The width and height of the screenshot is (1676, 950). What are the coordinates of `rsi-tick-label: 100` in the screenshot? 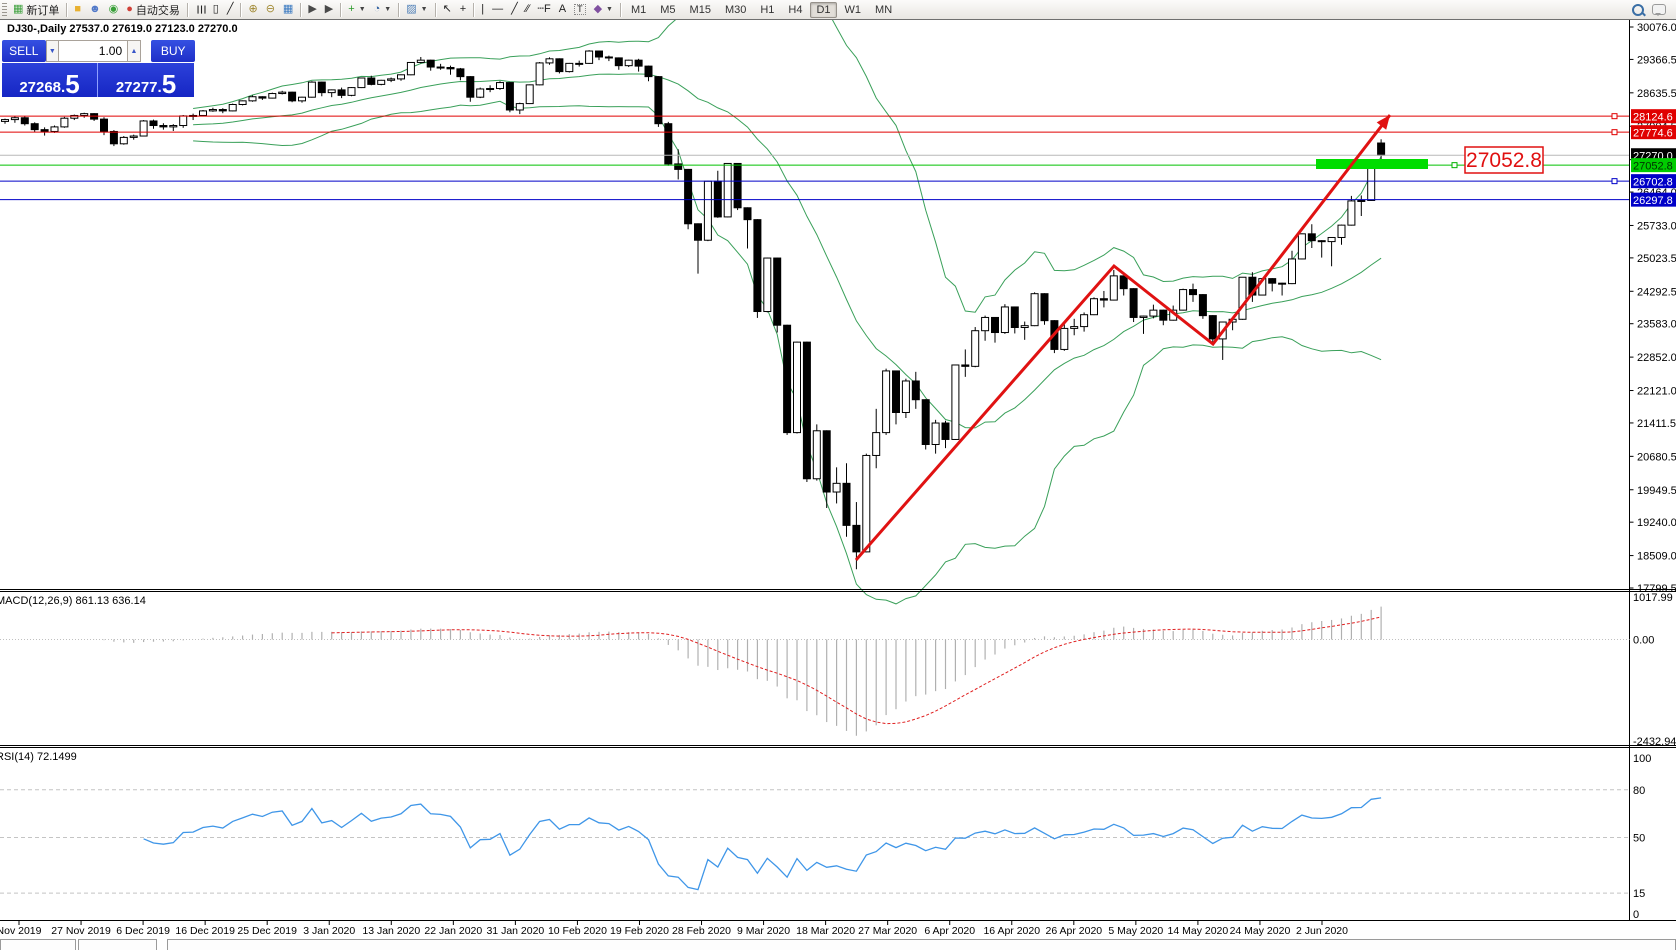 It's located at (1642, 759).